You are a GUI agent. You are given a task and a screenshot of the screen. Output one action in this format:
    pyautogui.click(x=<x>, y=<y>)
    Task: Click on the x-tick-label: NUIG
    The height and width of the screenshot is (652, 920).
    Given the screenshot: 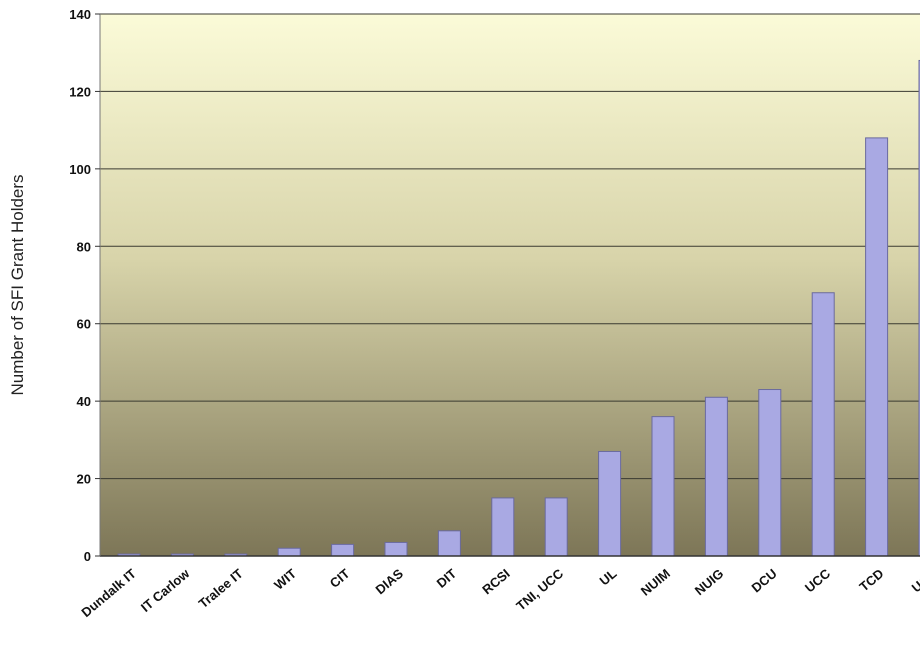 What is the action you would take?
    pyautogui.click(x=709, y=582)
    